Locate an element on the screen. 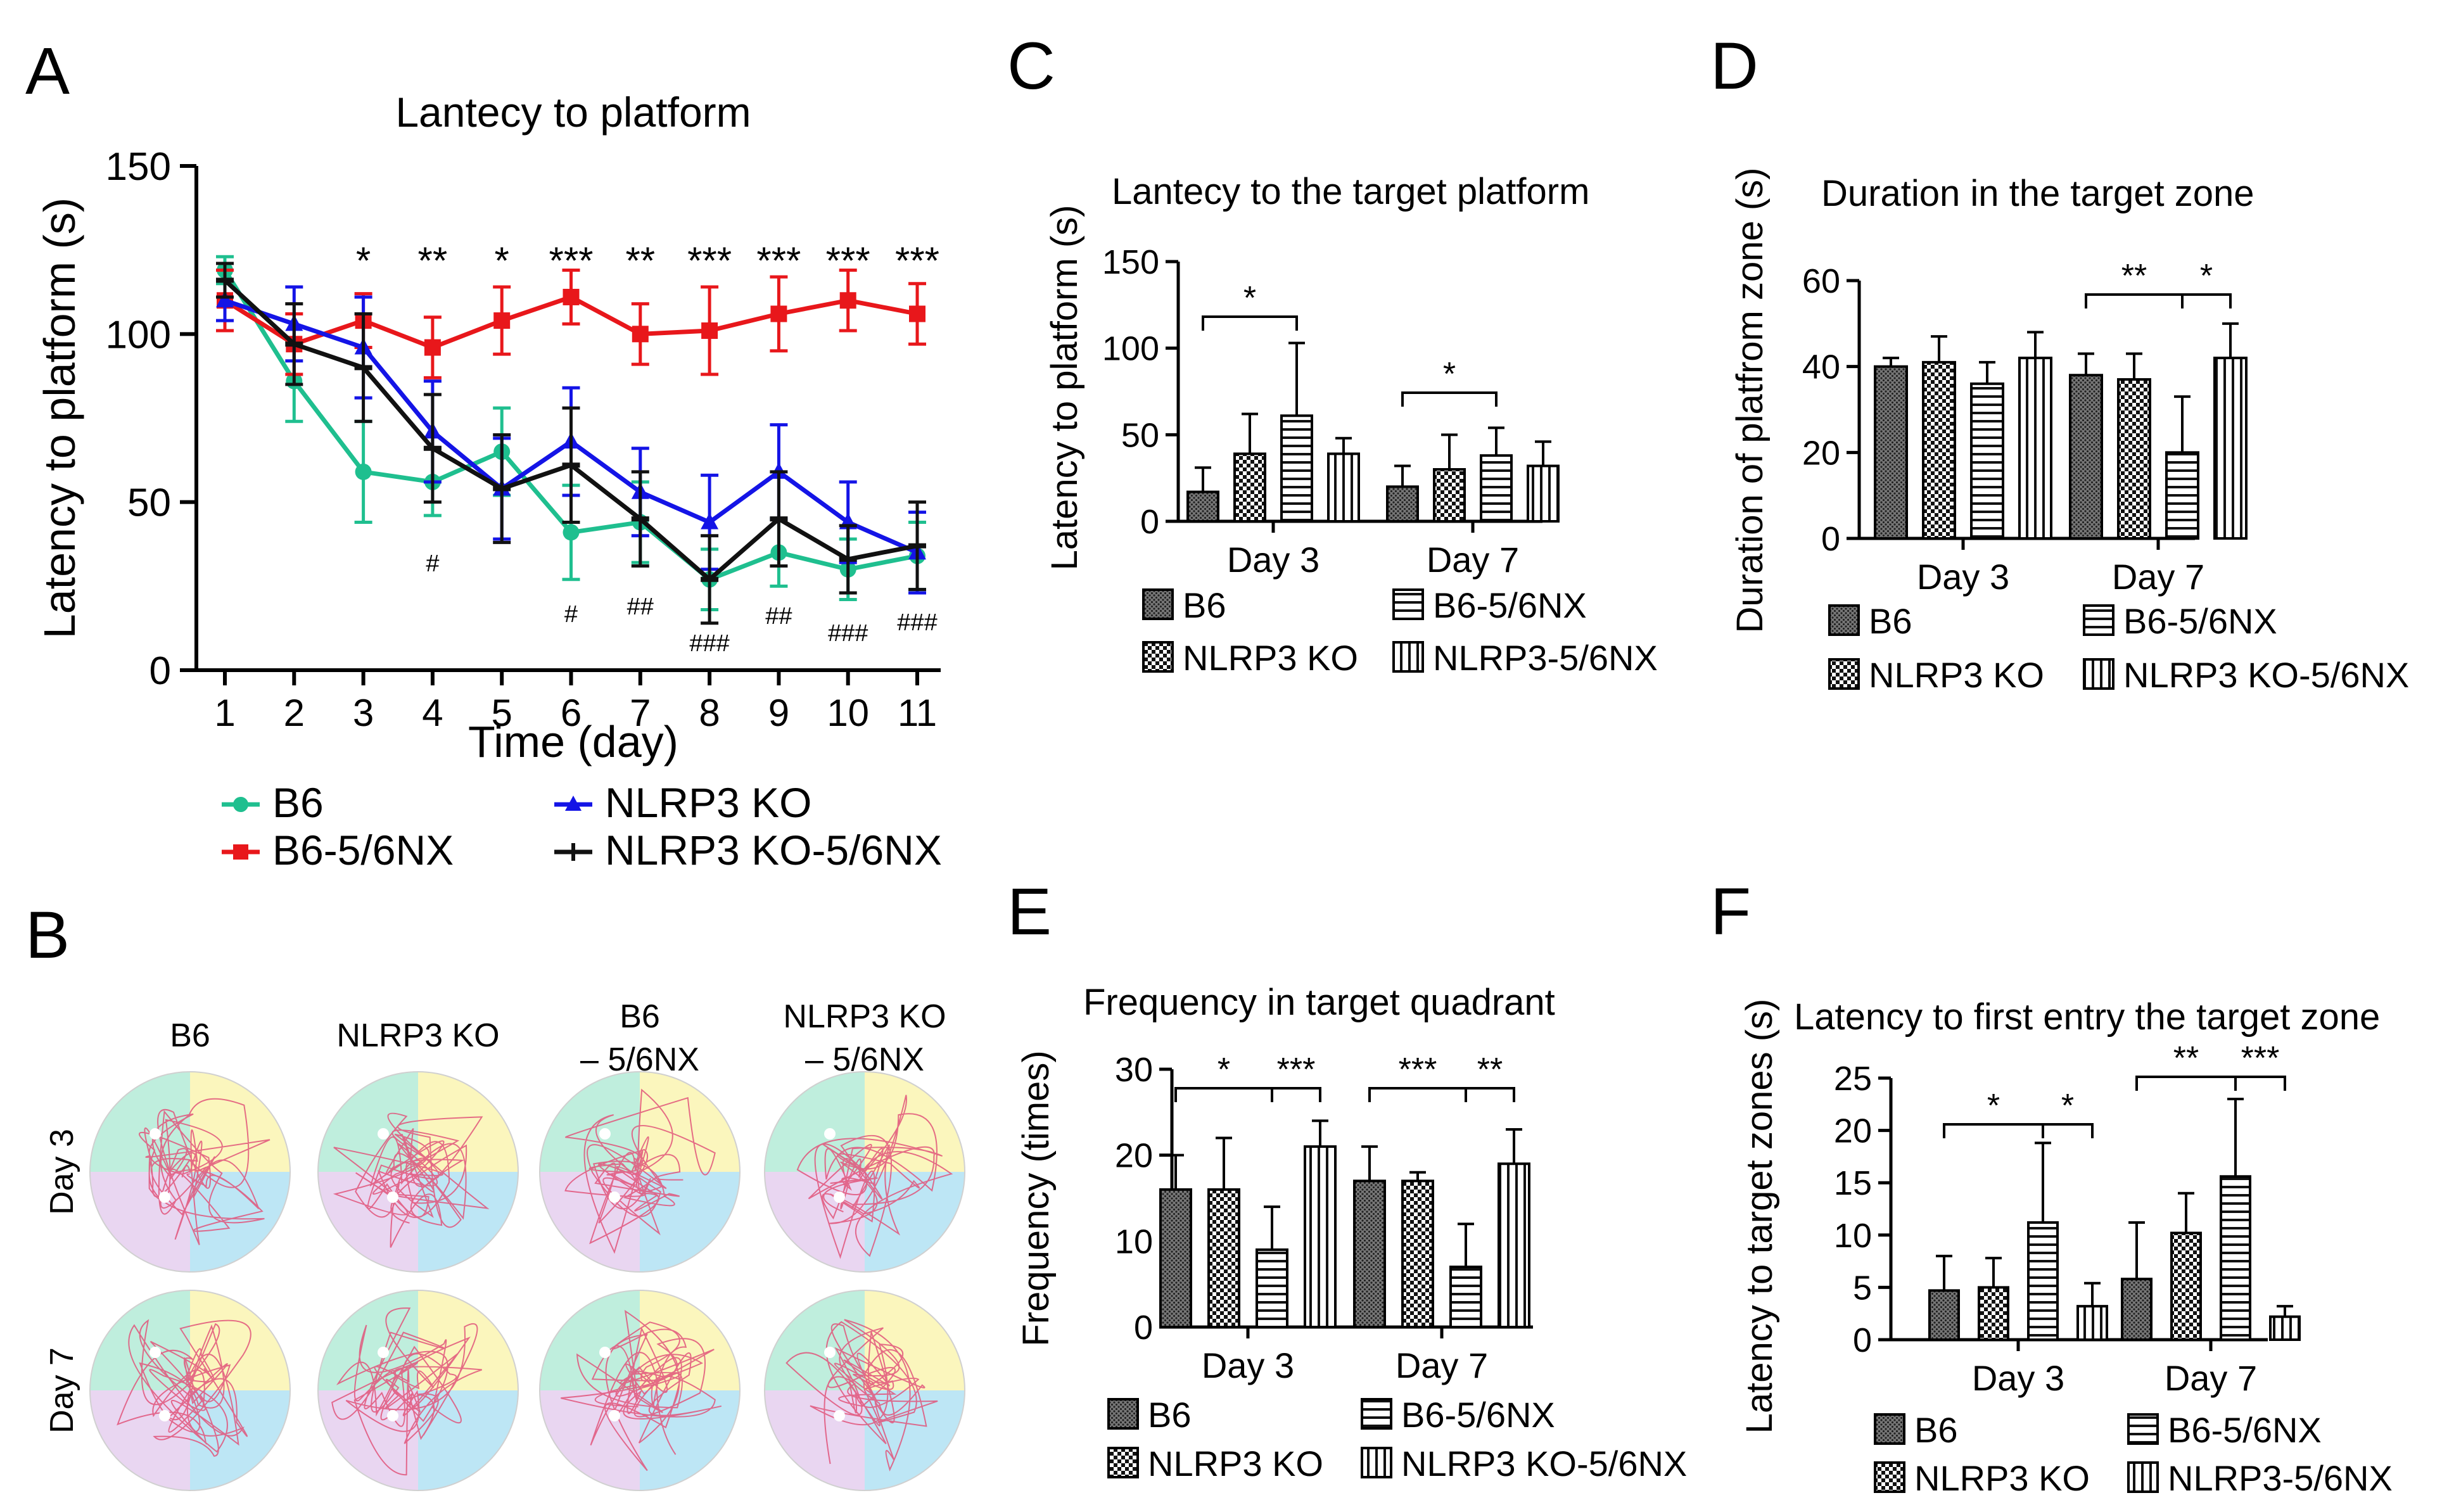 This screenshot has width=2461, height=1512. chart-title: Latency to first entry the target zone is located at coordinates (2087, 1017).